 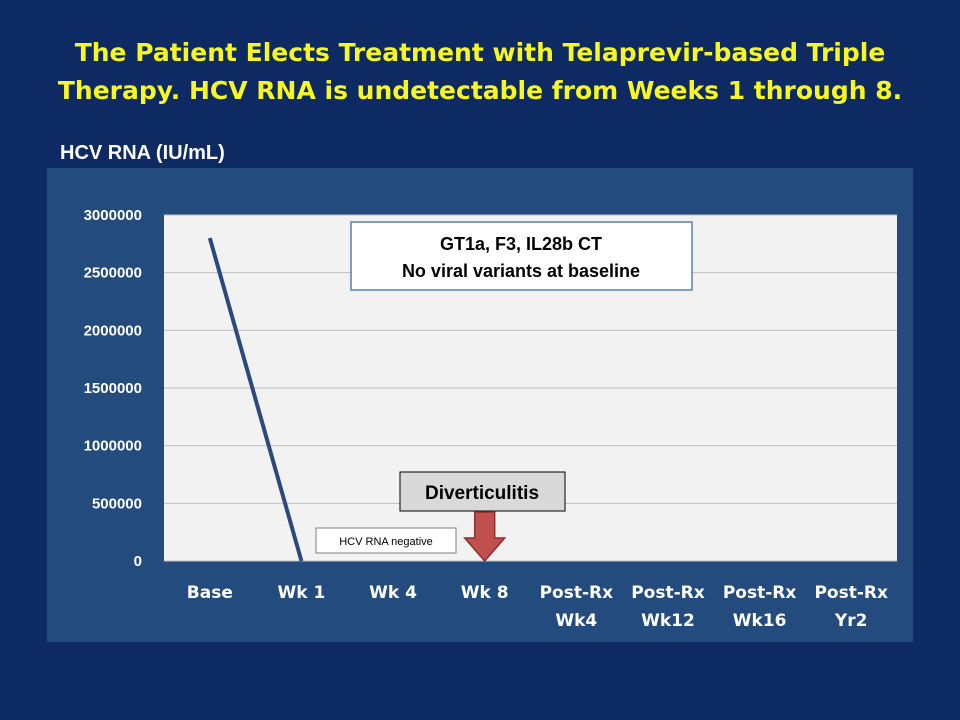 I want to click on y-tick-label: 1500000, so click(x=113, y=388).